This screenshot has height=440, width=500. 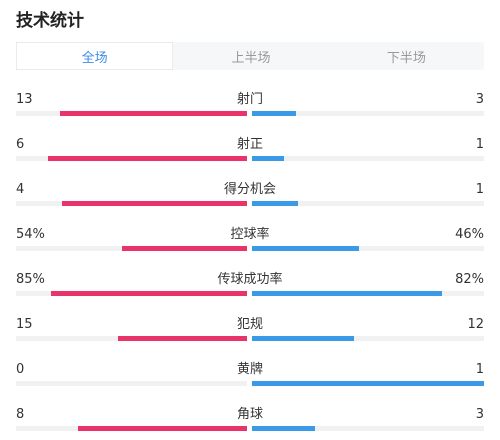 What do you see at coordinates (20, 189) in the screenshot?
I see `home-value: 4` at bounding box center [20, 189].